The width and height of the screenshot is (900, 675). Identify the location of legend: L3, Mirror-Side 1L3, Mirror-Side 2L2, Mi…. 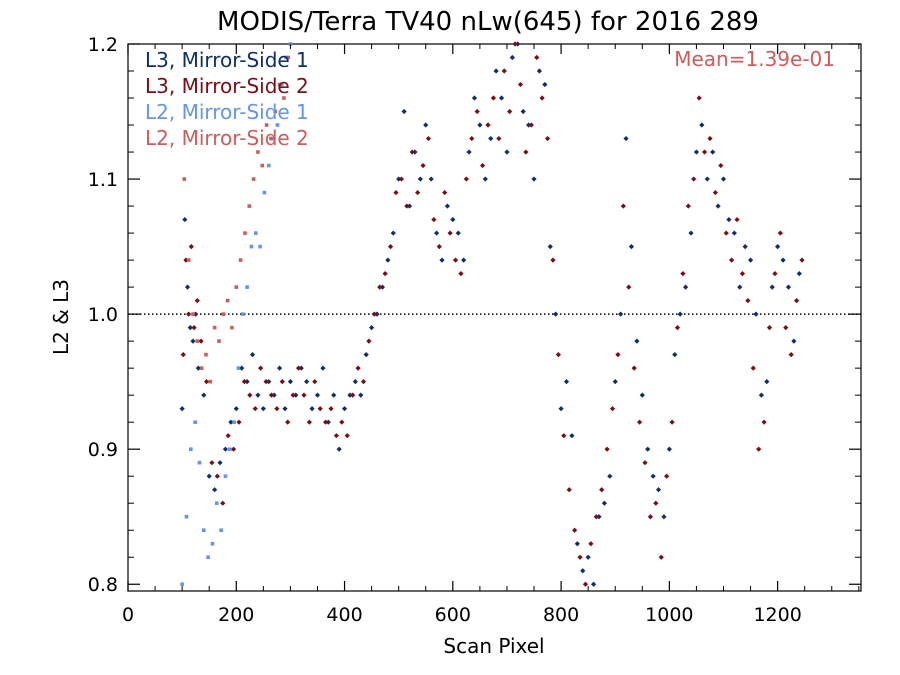
(227, 99).